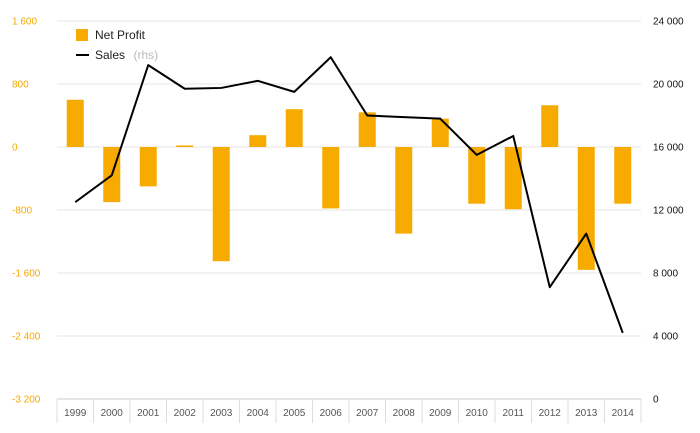  I want to click on legend-label-sales: Sales, so click(110, 55).